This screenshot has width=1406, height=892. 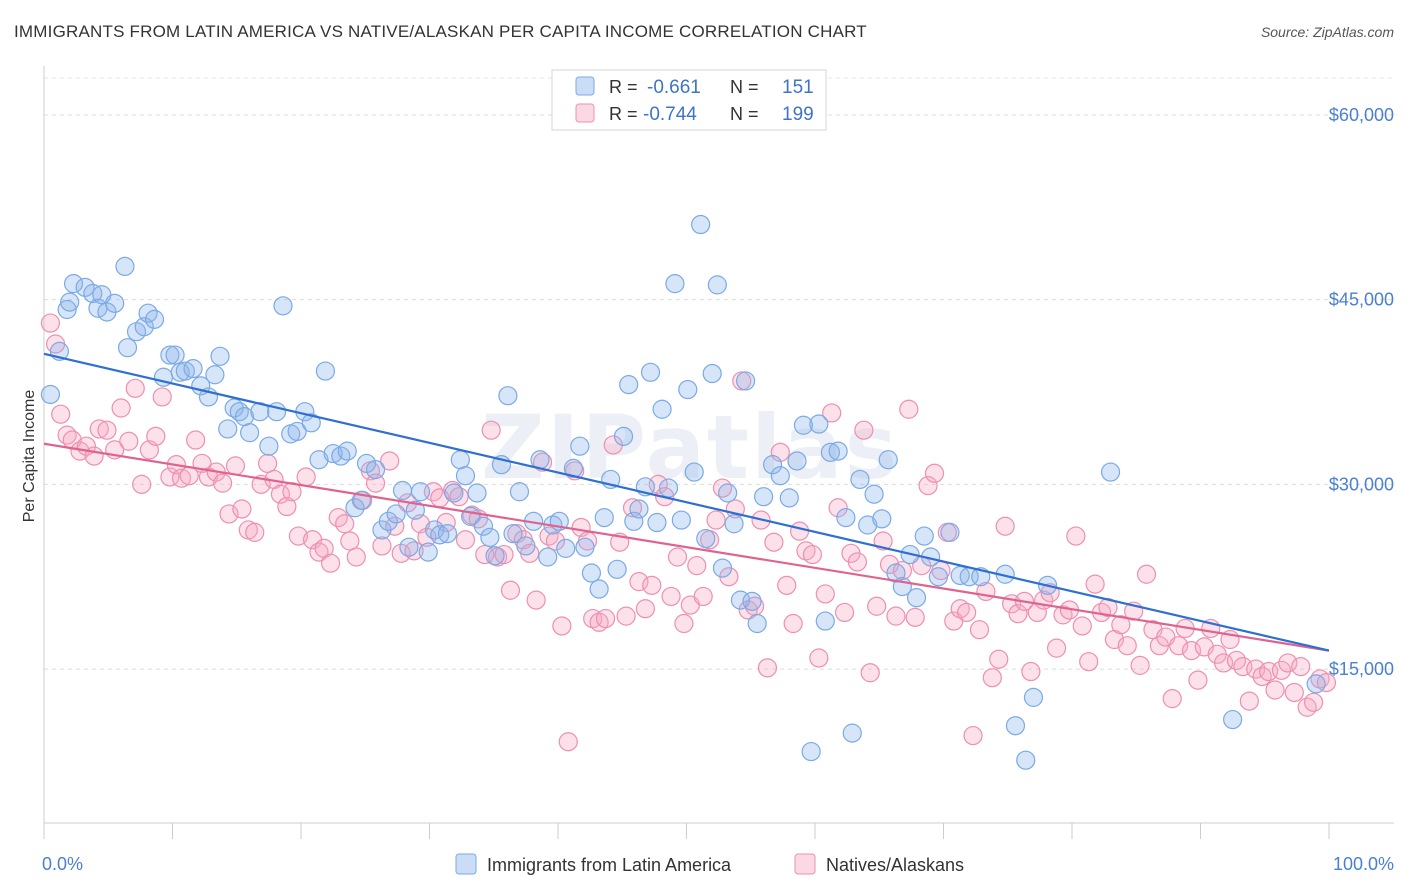 I want to click on legend-n-label-1: N =, so click(x=744, y=87).